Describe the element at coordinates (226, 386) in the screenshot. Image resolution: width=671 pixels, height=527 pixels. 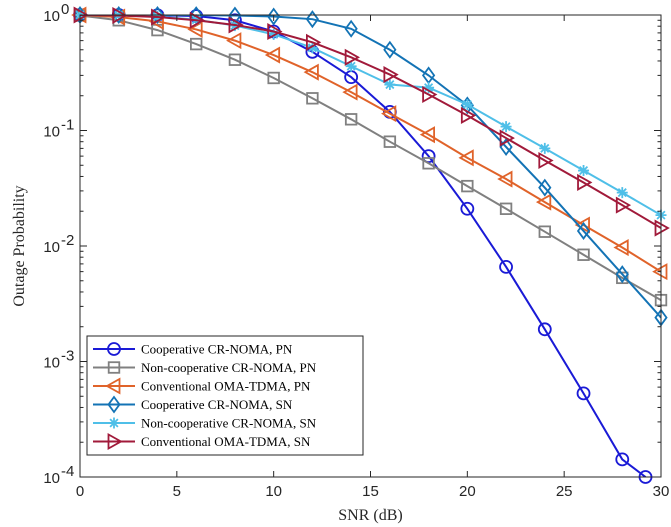
I see `legend-label: Conventional OMA-TDMA, PN` at that location.